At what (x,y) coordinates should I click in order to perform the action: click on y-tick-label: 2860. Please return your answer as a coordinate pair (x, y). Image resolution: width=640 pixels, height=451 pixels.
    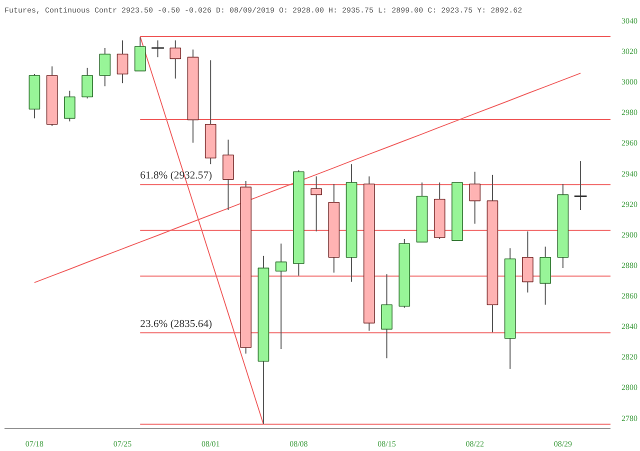
    Looking at the image, I should click on (630, 296).